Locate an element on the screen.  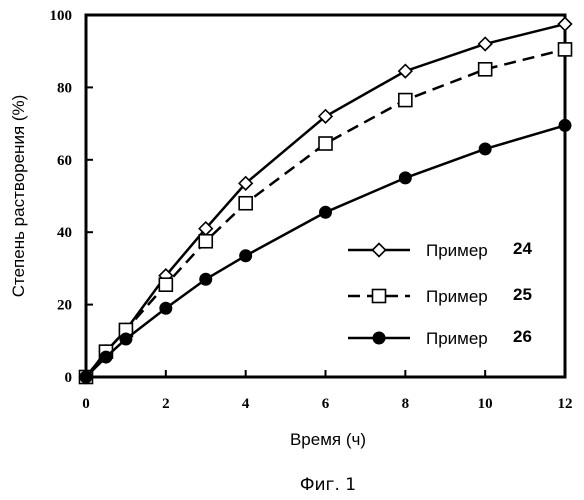
x-tick-label: 10 is located at coordinates (485, 404).